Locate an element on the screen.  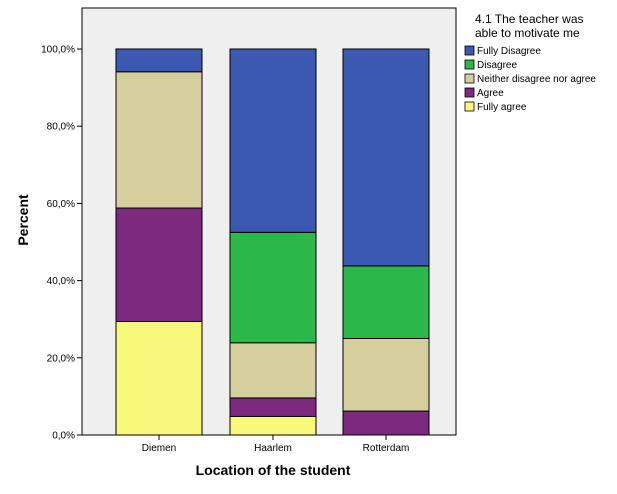
legend-label: Fully agree is located at coordinates (502, 107).